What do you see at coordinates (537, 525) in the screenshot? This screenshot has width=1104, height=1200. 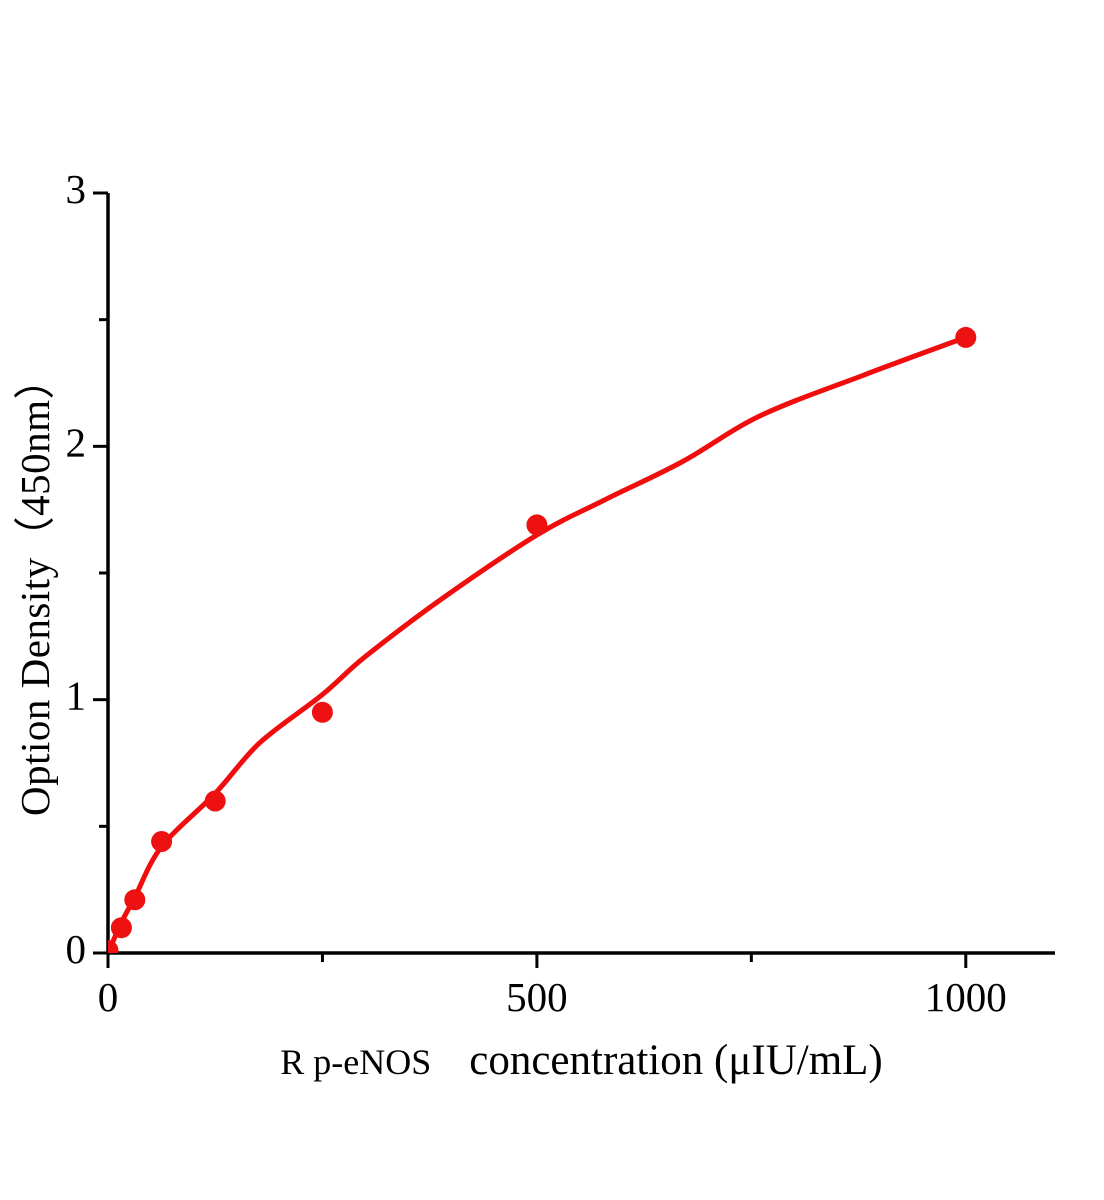 I see `data-point-x500` at bounding box center [537, 525].